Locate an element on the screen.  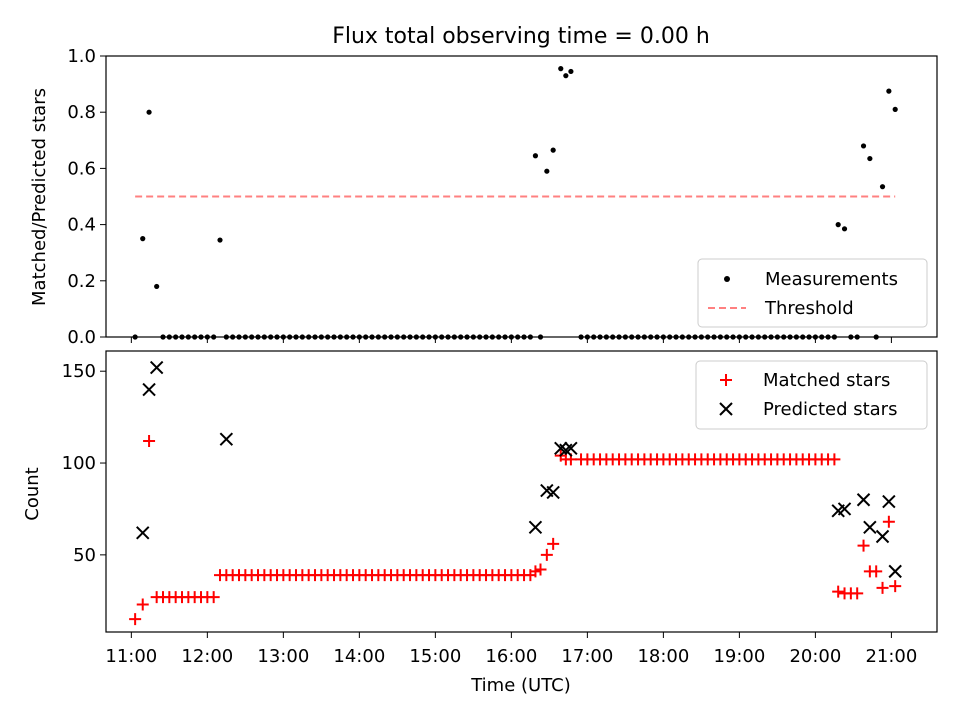
bottom-legend: Matched stars Predicted stars is located at coordinates (811, 395).